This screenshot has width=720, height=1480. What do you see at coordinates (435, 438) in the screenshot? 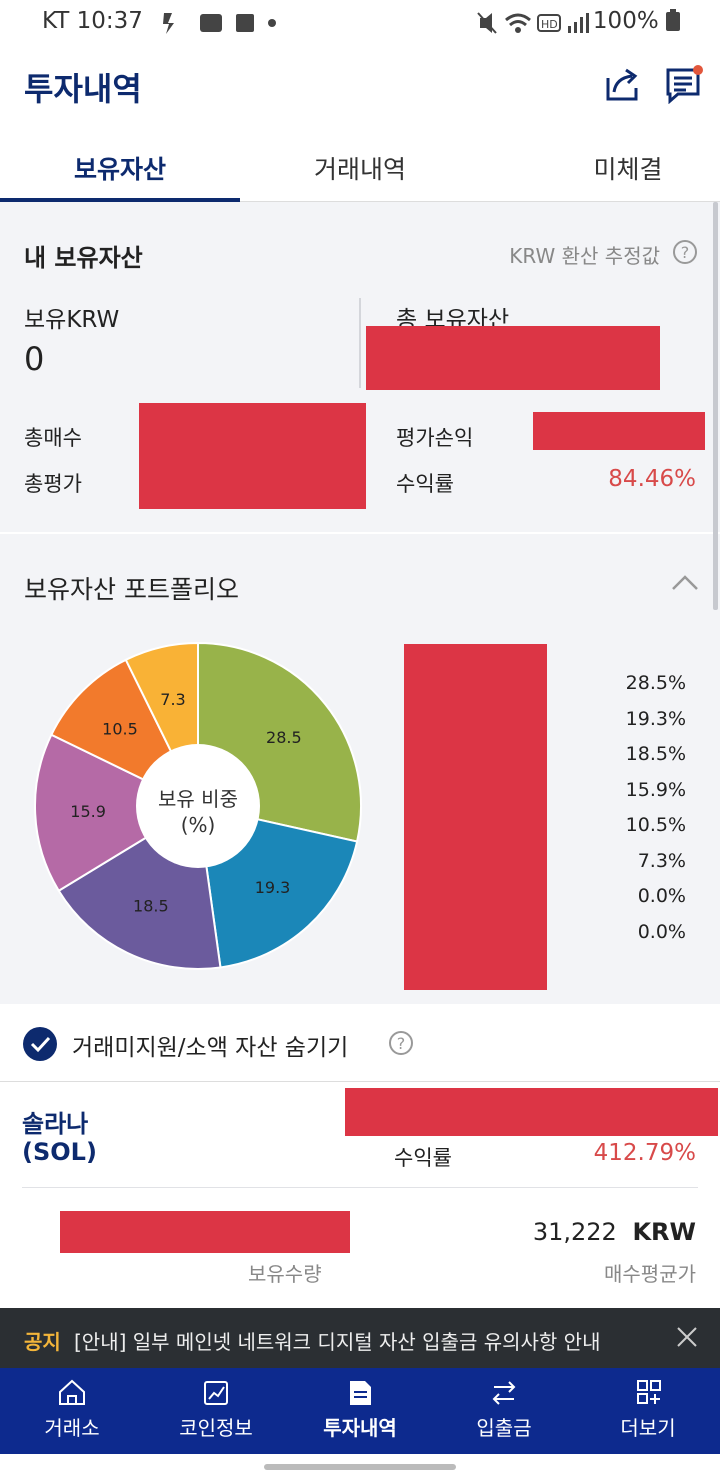
I see `pnl-label: 평가손익` at bounding box center [435, 438].